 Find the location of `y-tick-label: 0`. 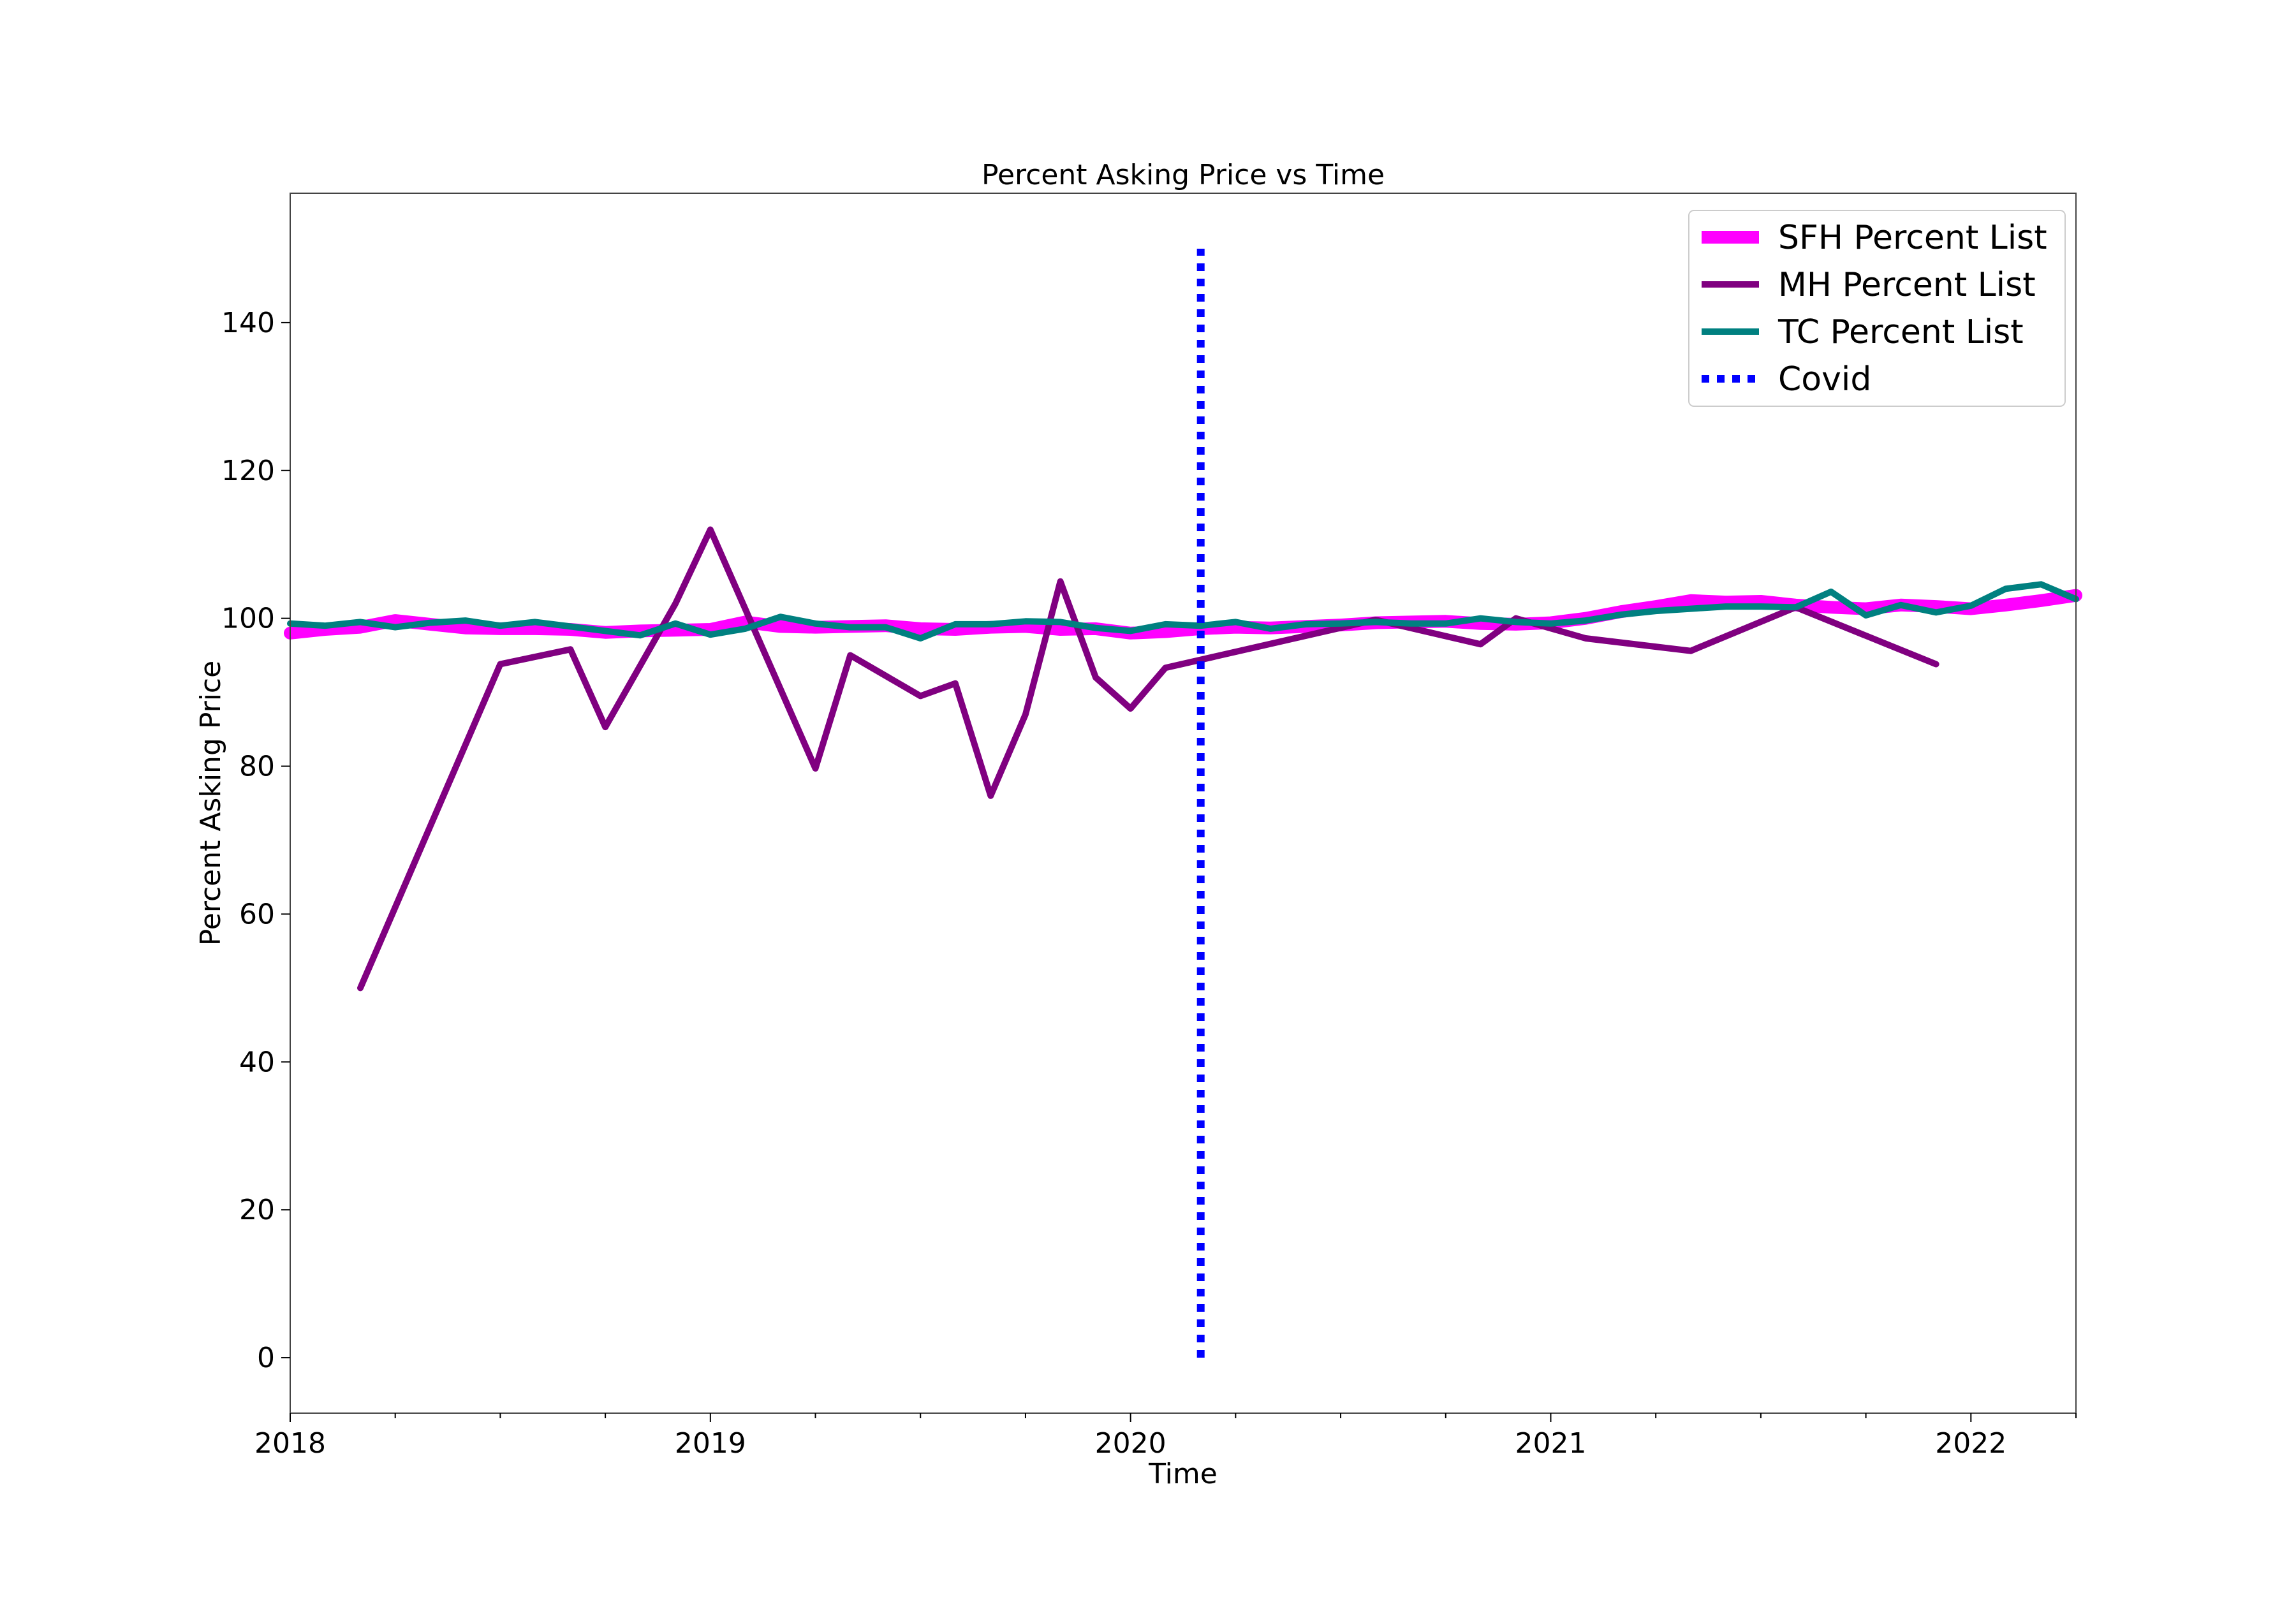

y-tick-label: 0 is located at coordinates (266, 1358).